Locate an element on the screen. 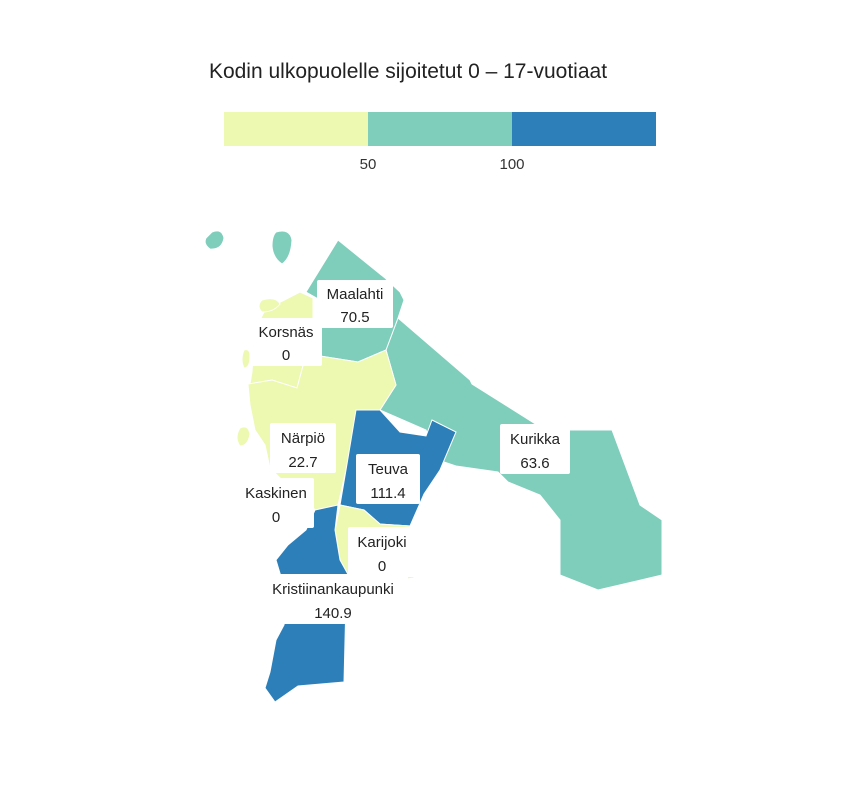  label-maalahti: Maalahti 70.5 is located at coordinates (355, 304).